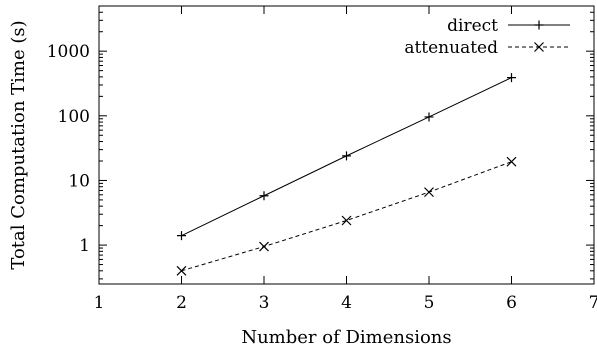  I want to click on x-tick-label: 1, so click(99, 303).